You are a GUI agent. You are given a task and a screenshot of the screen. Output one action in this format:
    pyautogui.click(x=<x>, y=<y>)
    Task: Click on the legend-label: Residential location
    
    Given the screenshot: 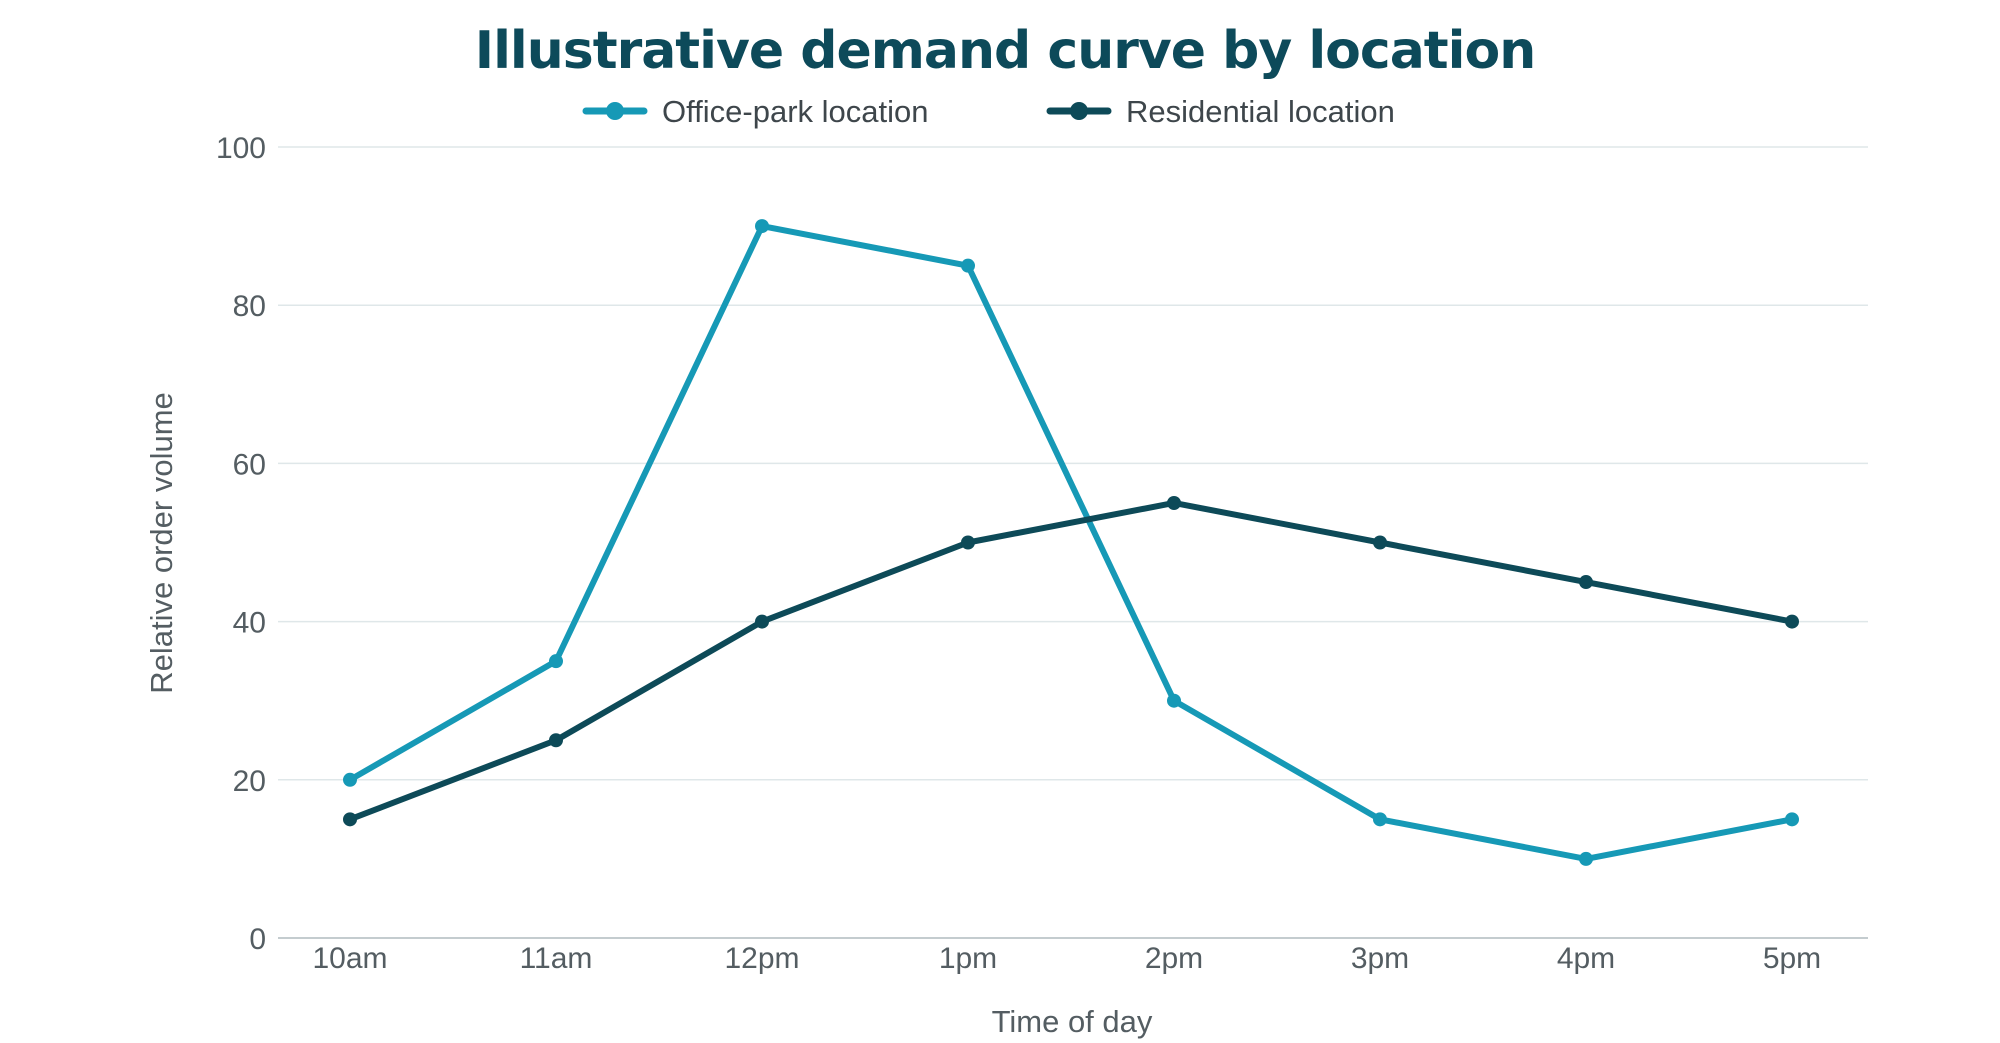 What is the action you would take?
    pyautogui.click(x=1260, y=111)
    